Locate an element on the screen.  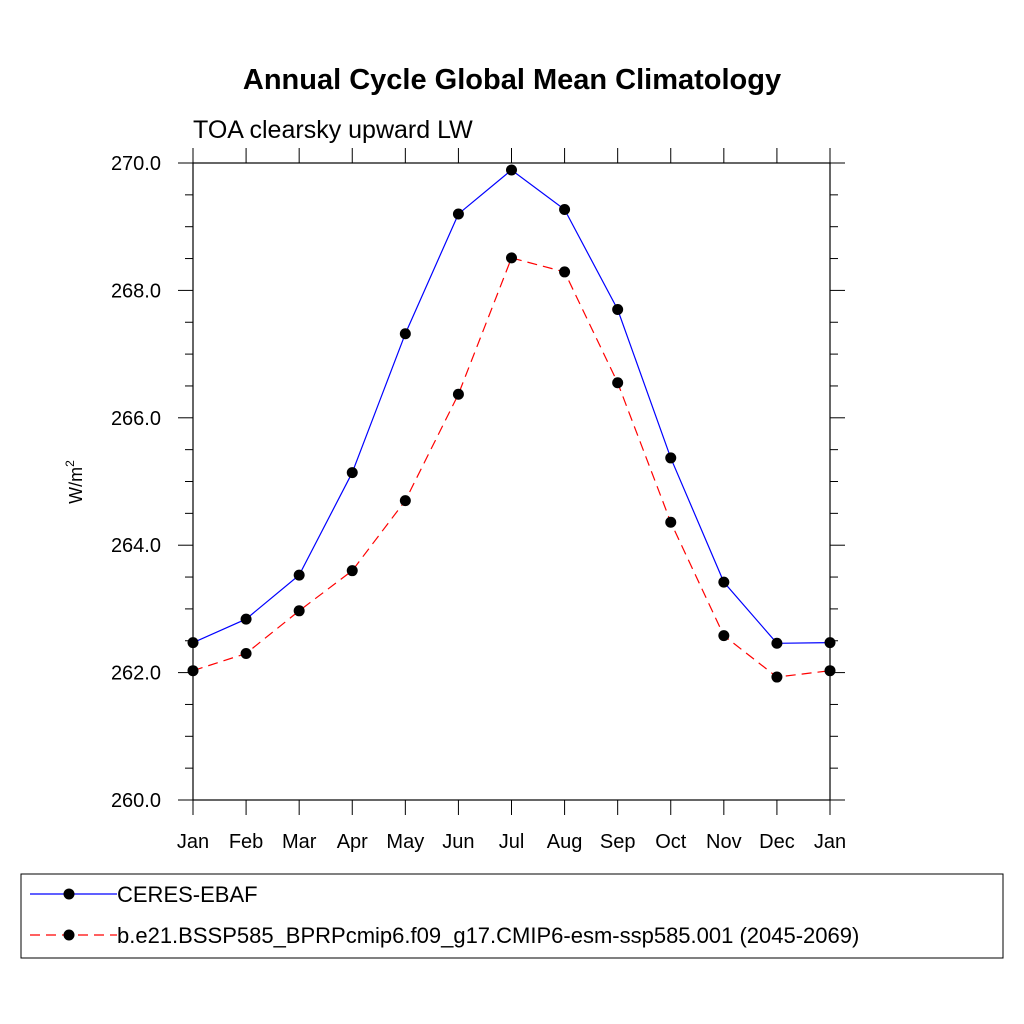
y-tick-label: 260.0 is located at coordinates (136, 801).